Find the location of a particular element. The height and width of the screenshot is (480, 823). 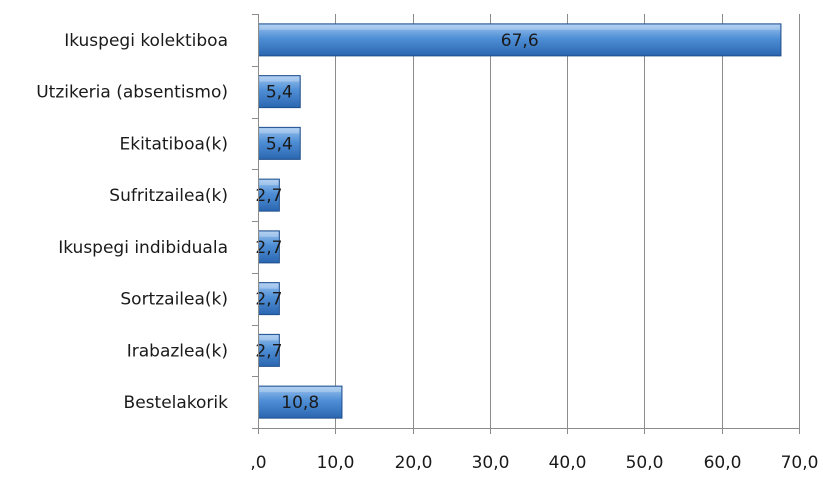

category-label: Ikuspegi kolektiboa is located at coordinates (146, 41).